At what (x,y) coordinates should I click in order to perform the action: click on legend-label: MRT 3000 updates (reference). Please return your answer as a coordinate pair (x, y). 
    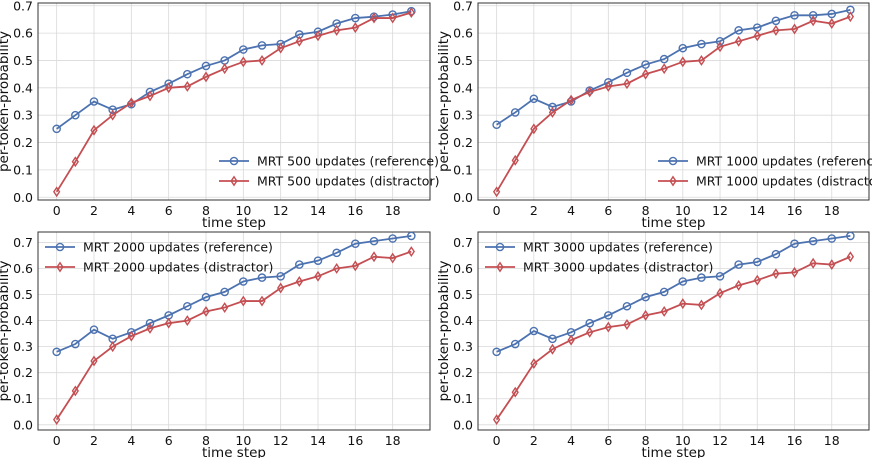
    Looking at the image, I should click on (618, 247).